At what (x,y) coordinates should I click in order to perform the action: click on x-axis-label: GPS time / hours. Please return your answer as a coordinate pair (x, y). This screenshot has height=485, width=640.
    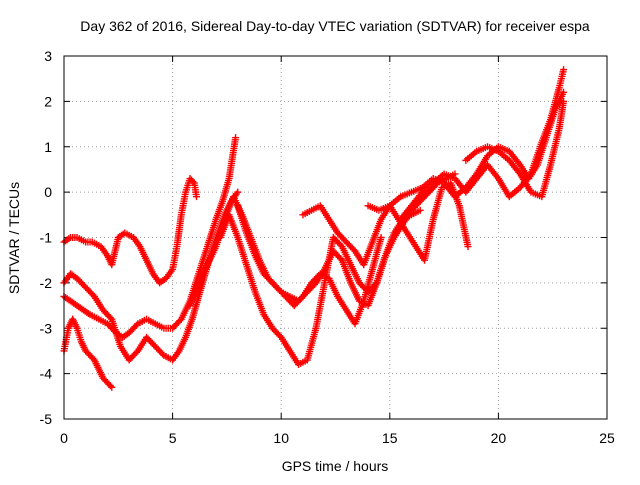
    Looking at the image, I should click on (335, 466).